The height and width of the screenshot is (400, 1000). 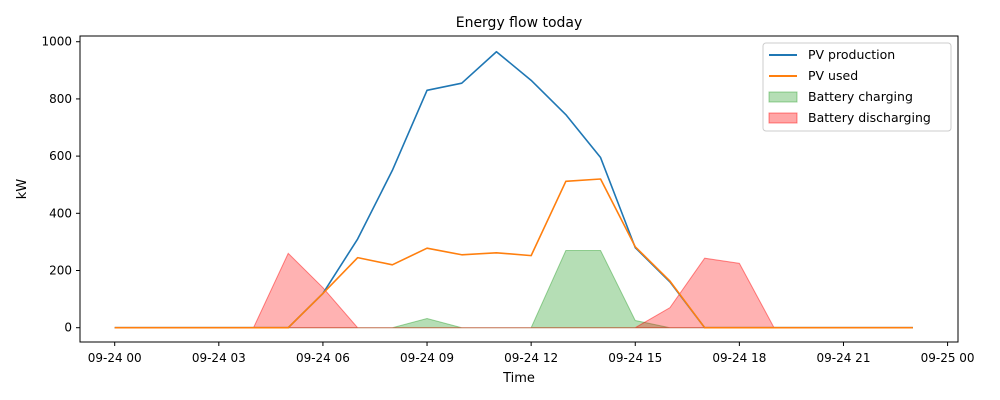 What do you see at coordinates (22, 189) in the screenshot?
I see `y-axis-label: kW` at bounding box center [22, 189].